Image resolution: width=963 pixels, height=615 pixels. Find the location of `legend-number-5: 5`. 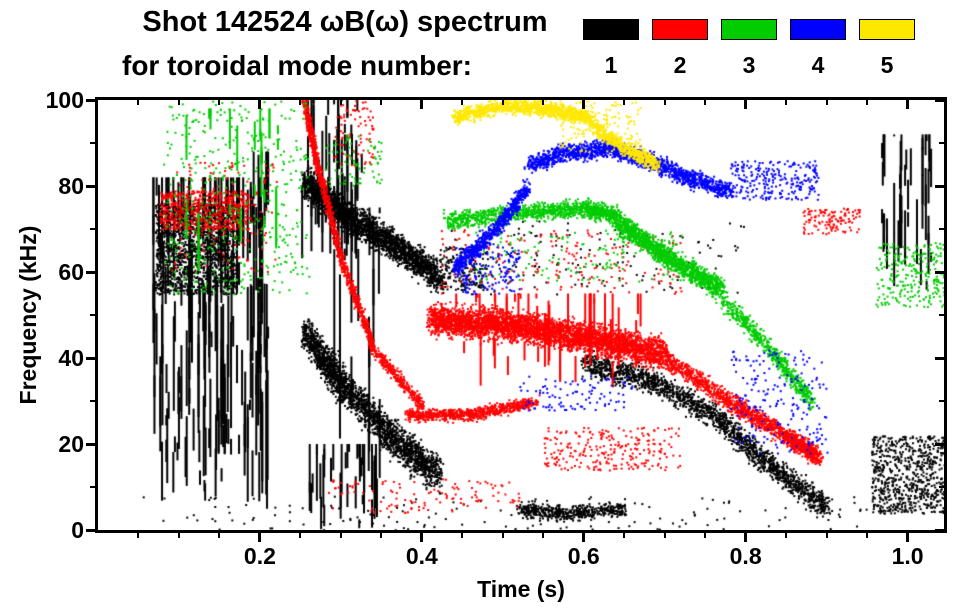

legend-number-5: 5 is located at coordinates (887, 65).